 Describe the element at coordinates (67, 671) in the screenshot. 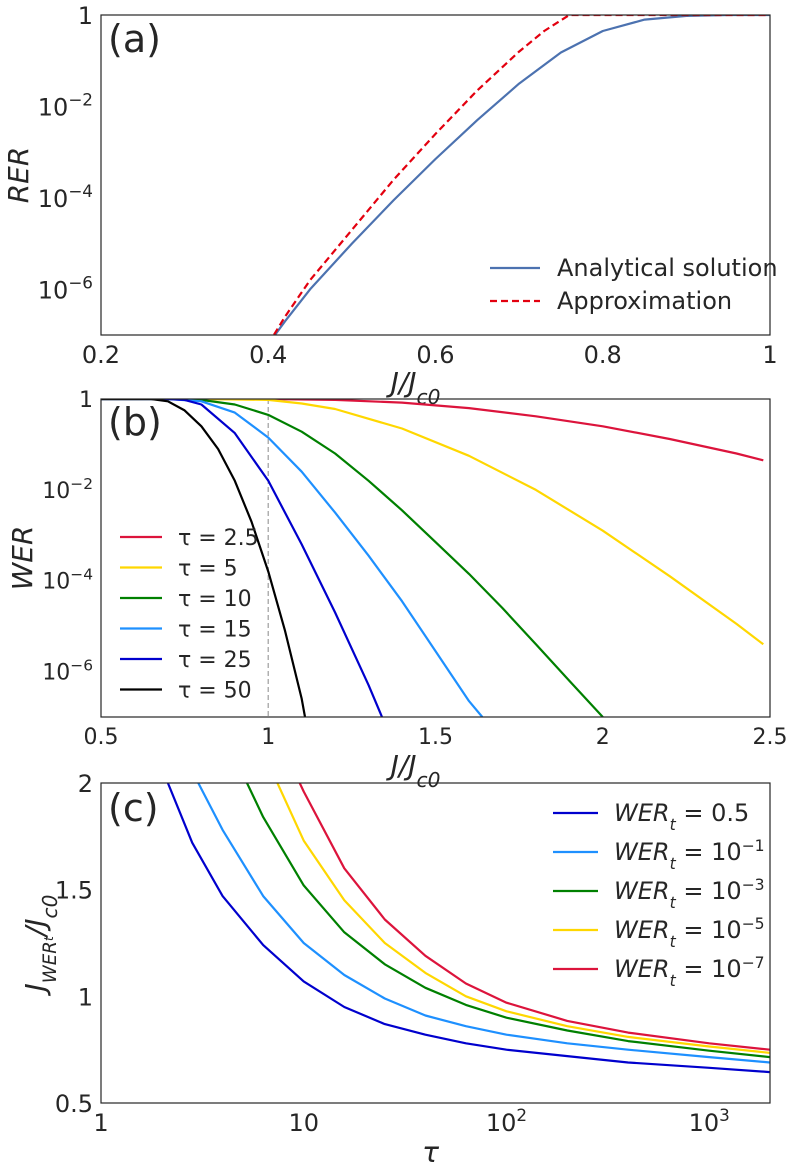

I see `panel-b-y-tick-label: 10⁻⁶` at that location.